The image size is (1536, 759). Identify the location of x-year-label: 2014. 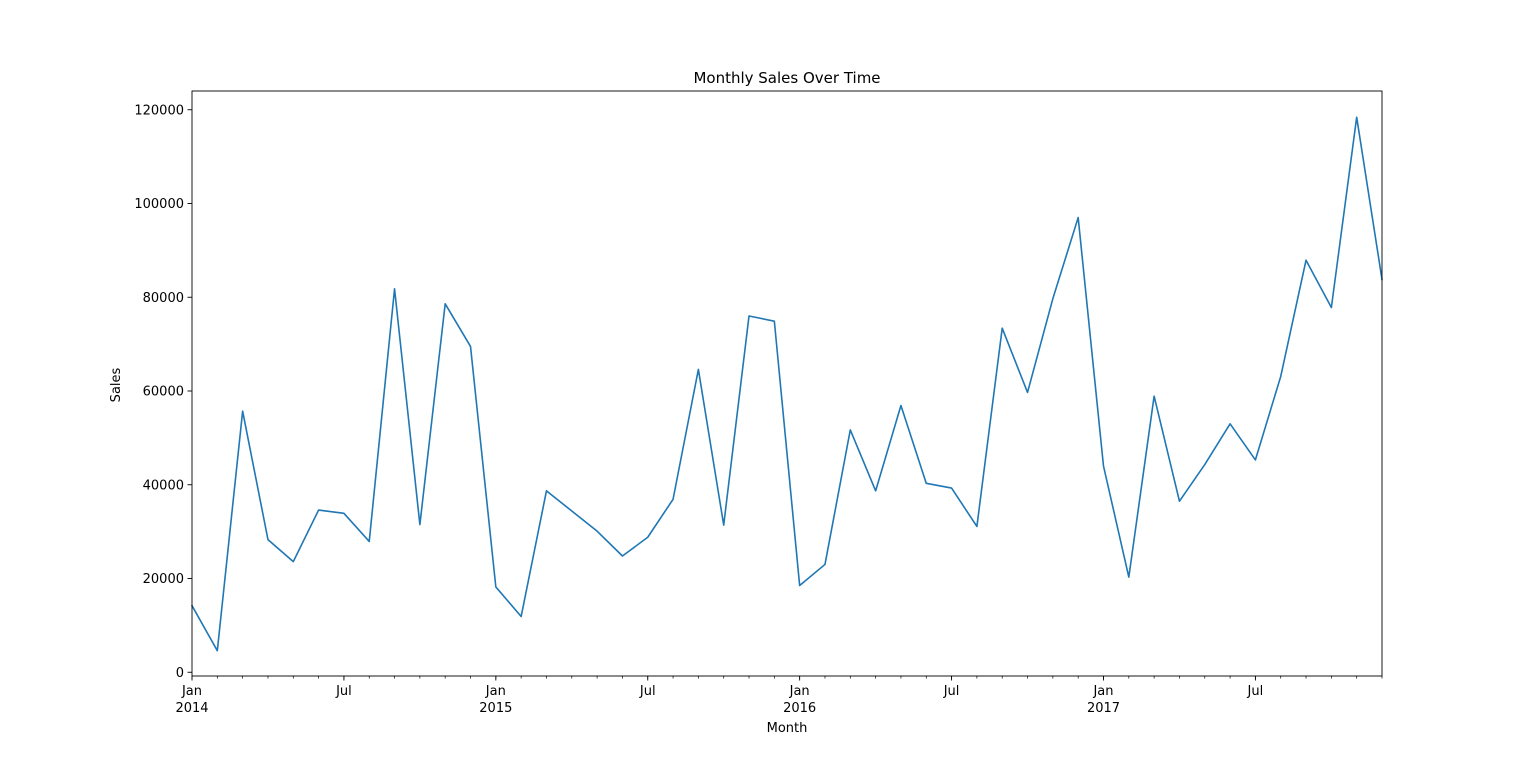
(191, 708).